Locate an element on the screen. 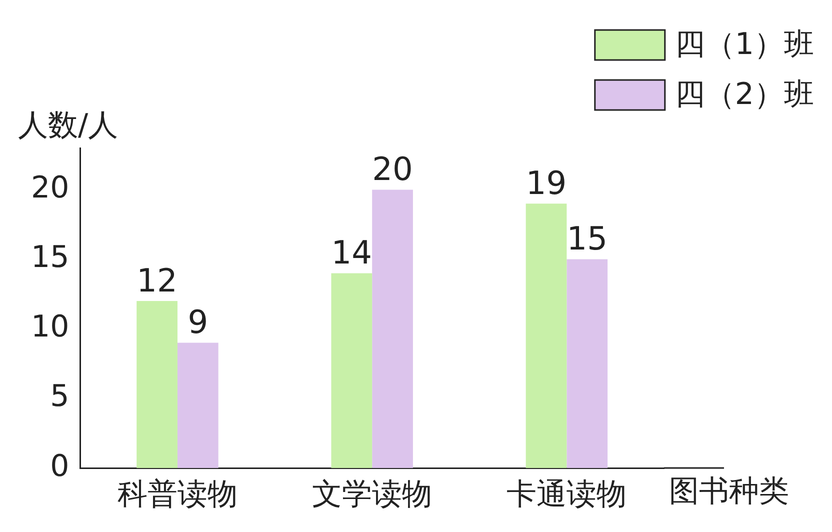  y-tick-label: 20 is located at coordinates (50, 188).